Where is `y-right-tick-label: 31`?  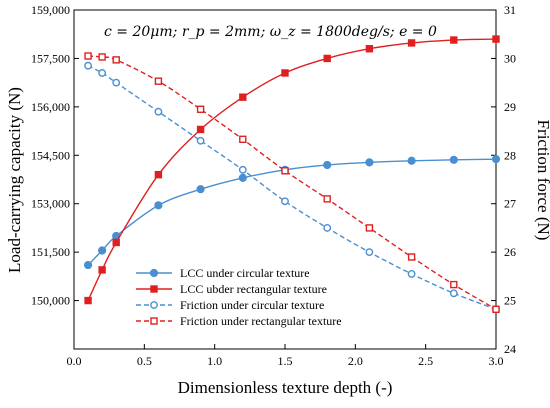
y-right-tick-label: 31 is located at coordinates (510, 10).